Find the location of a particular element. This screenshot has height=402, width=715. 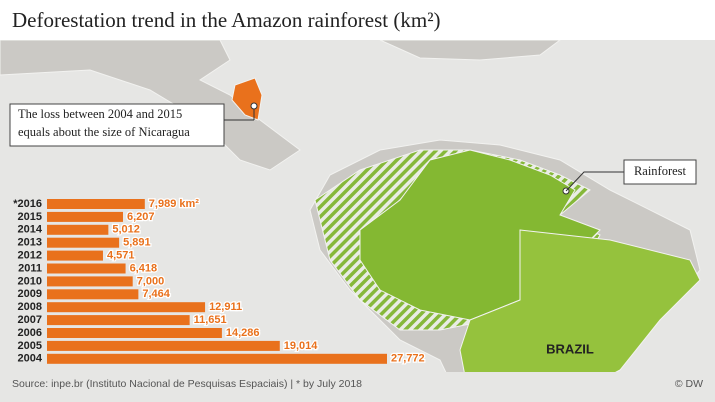

y-tick-label: 2015 is located at coordinates (30, 217).